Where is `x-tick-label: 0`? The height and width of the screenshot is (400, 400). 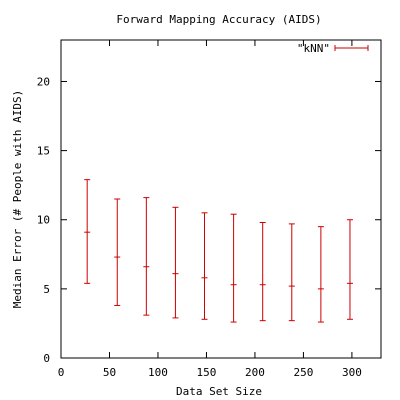
x-tick-label: 0 is located at coordinates (61, 372).